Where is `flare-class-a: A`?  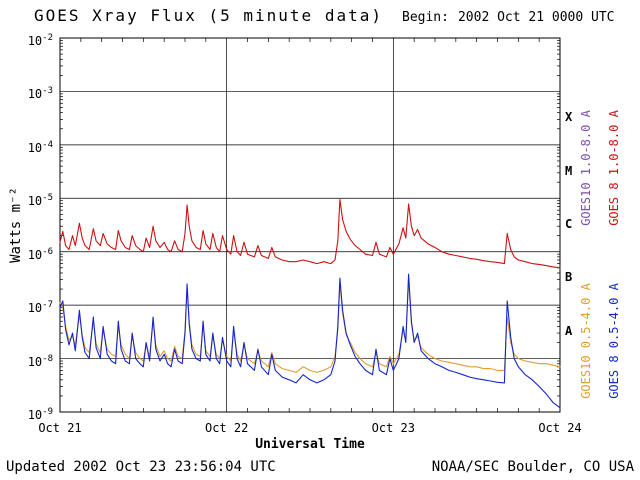 flare-class-a: A is located at coordinates (569, 330).